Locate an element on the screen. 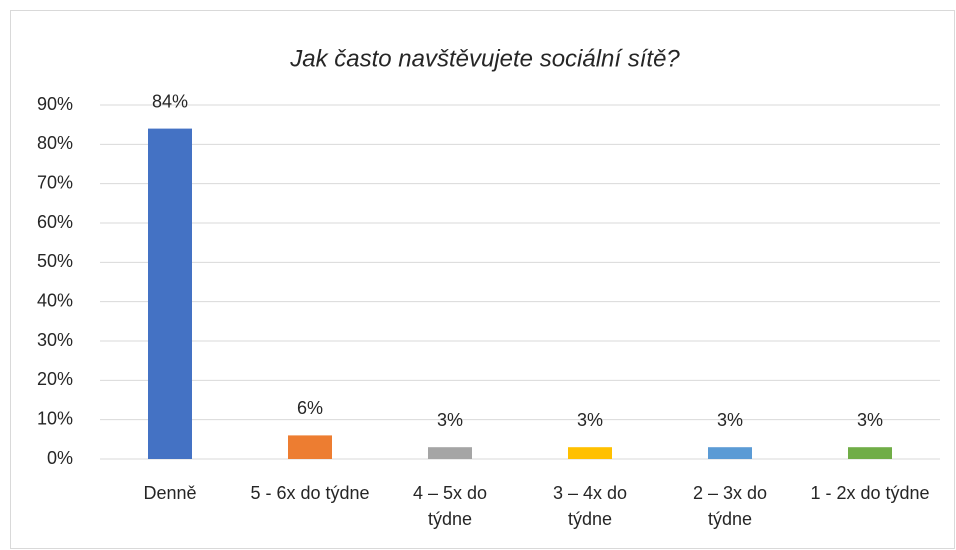 This screenshot has height=550, width=956. y-tick-label: 0% is located at coordinates (60, 458).